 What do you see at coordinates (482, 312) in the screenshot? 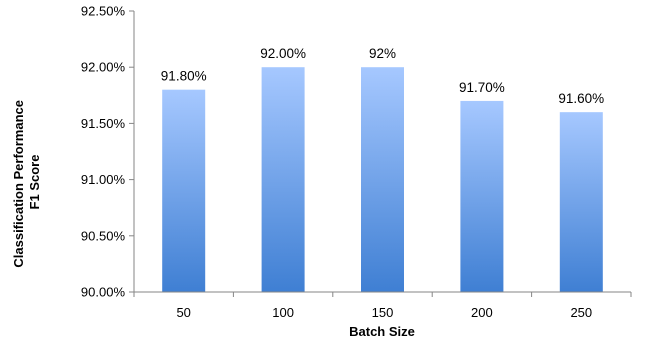
I see `x-tick-label: 200` at bounding box center [482, 312].